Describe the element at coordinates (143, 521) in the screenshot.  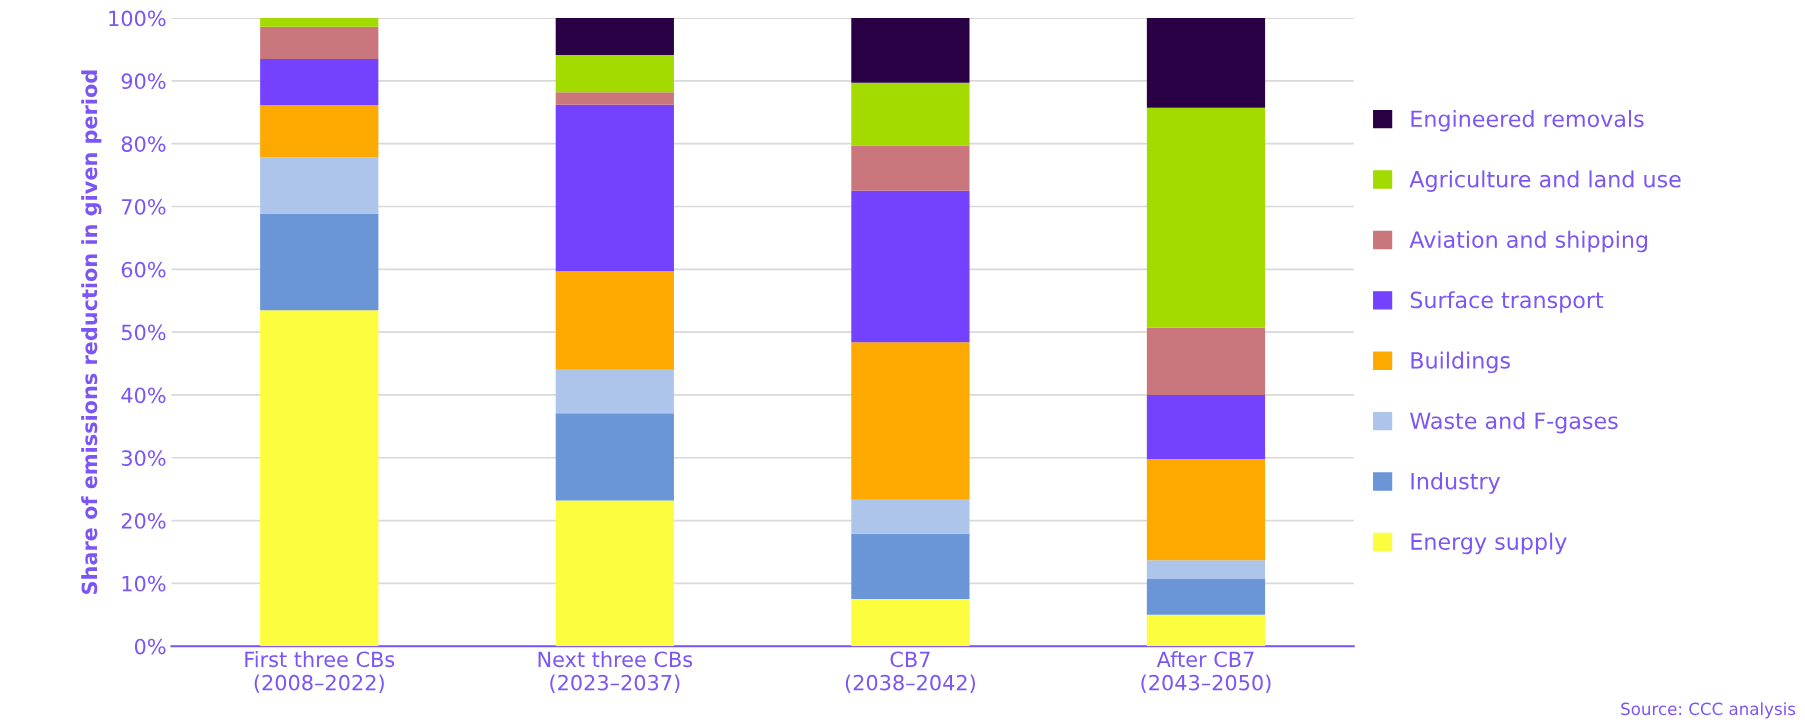
I see `y-tick-label: 20%` at that location.